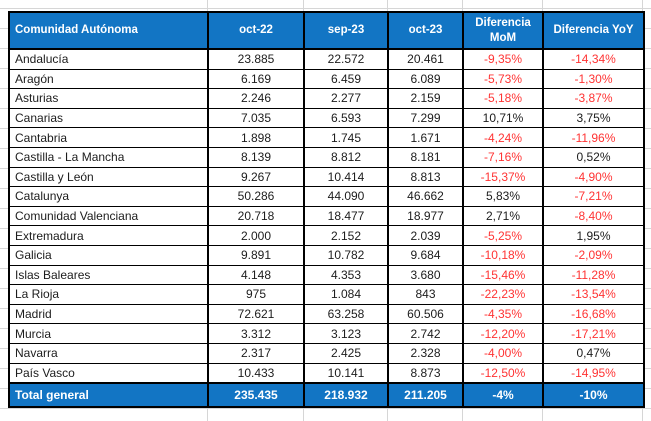 The width and height of the screenshot is (651, 421). What do you see at coordinates (108, 275) in the screenshot?
I see `region-cell: Islas Baleares` at bounding box center [108, 275].